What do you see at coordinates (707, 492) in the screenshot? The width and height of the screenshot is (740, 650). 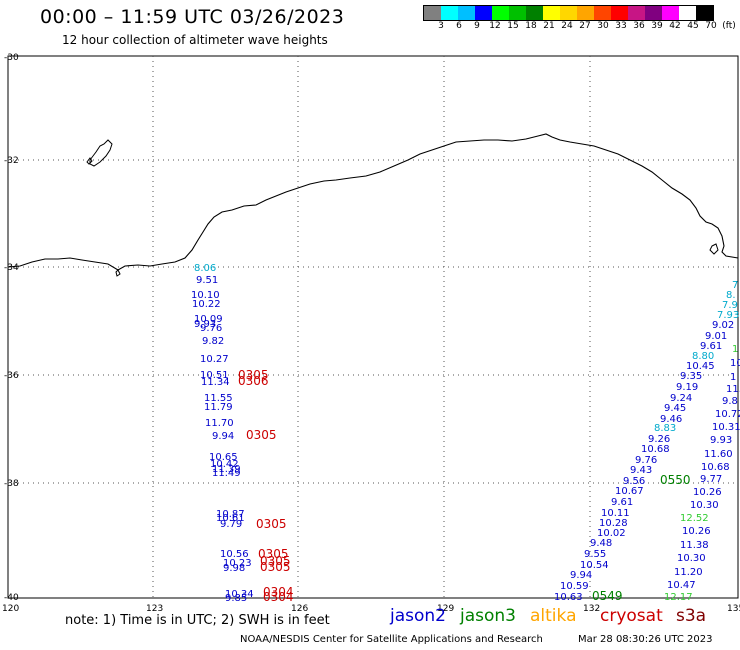 I see `wave-height-value: 10.26` at bounding box center [707, 492].